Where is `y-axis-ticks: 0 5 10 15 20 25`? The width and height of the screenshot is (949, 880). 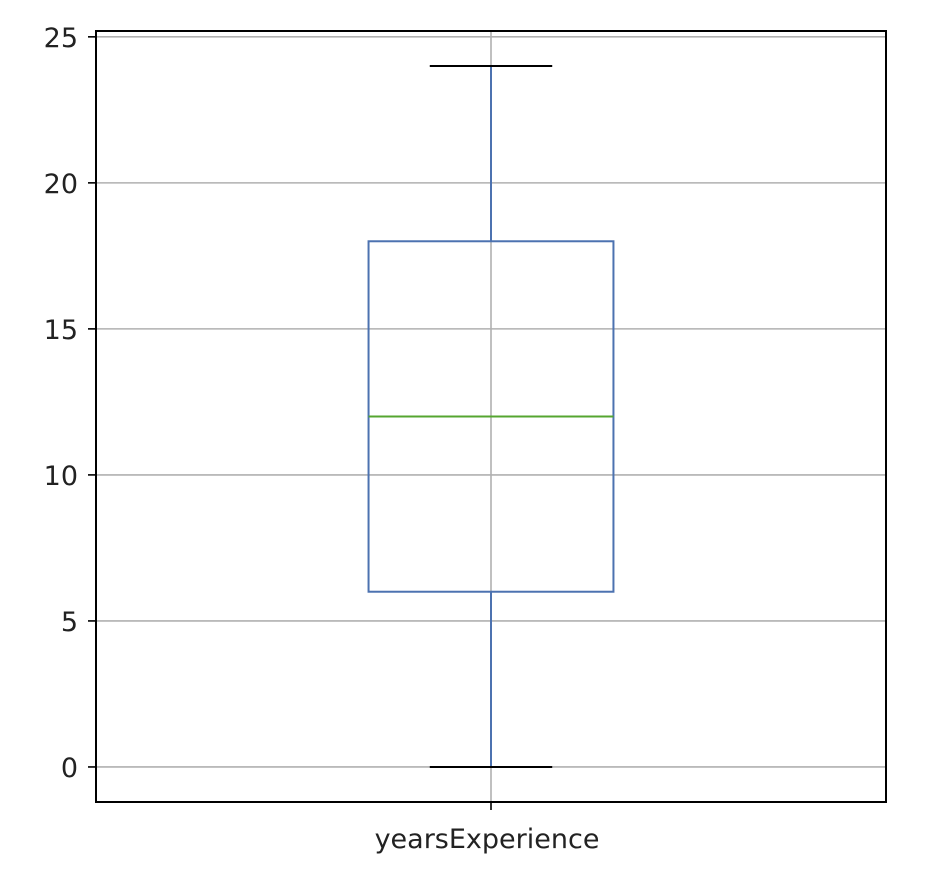
y-axis-ticks: 0 5 10 15 20 25 is located at coordinates (70, 403).